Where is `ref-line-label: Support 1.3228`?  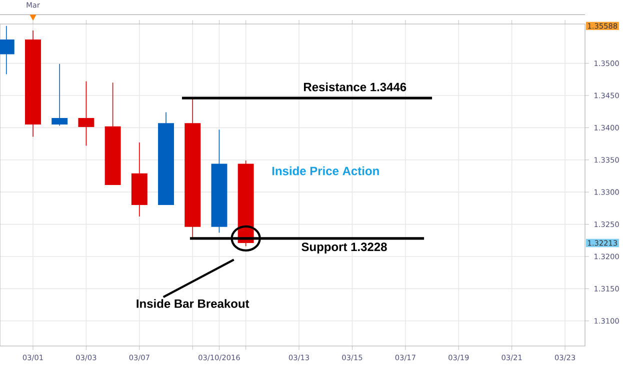
ref-line-label: Support 1.3228 is located at coordinates (344, 248).